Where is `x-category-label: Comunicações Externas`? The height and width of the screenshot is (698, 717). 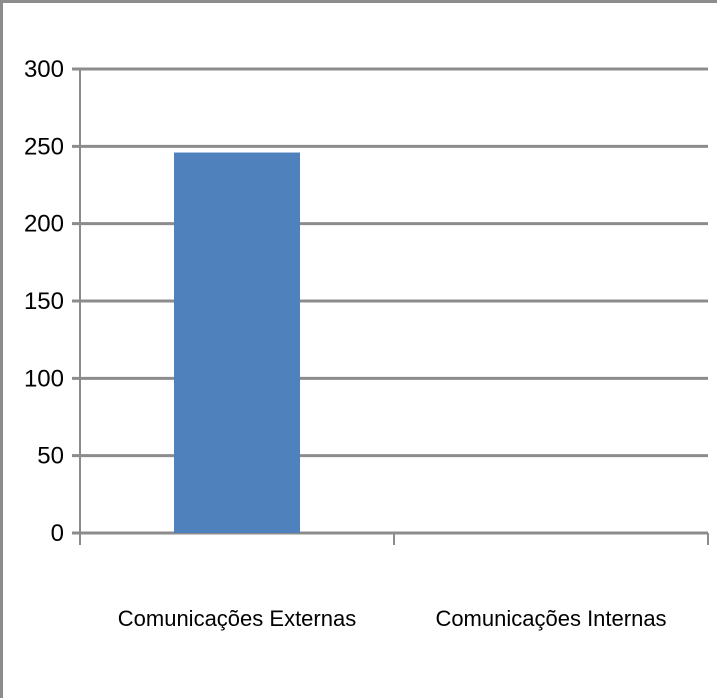
x-category-label: Comunicações Externas is located at coordinates (237, 618).